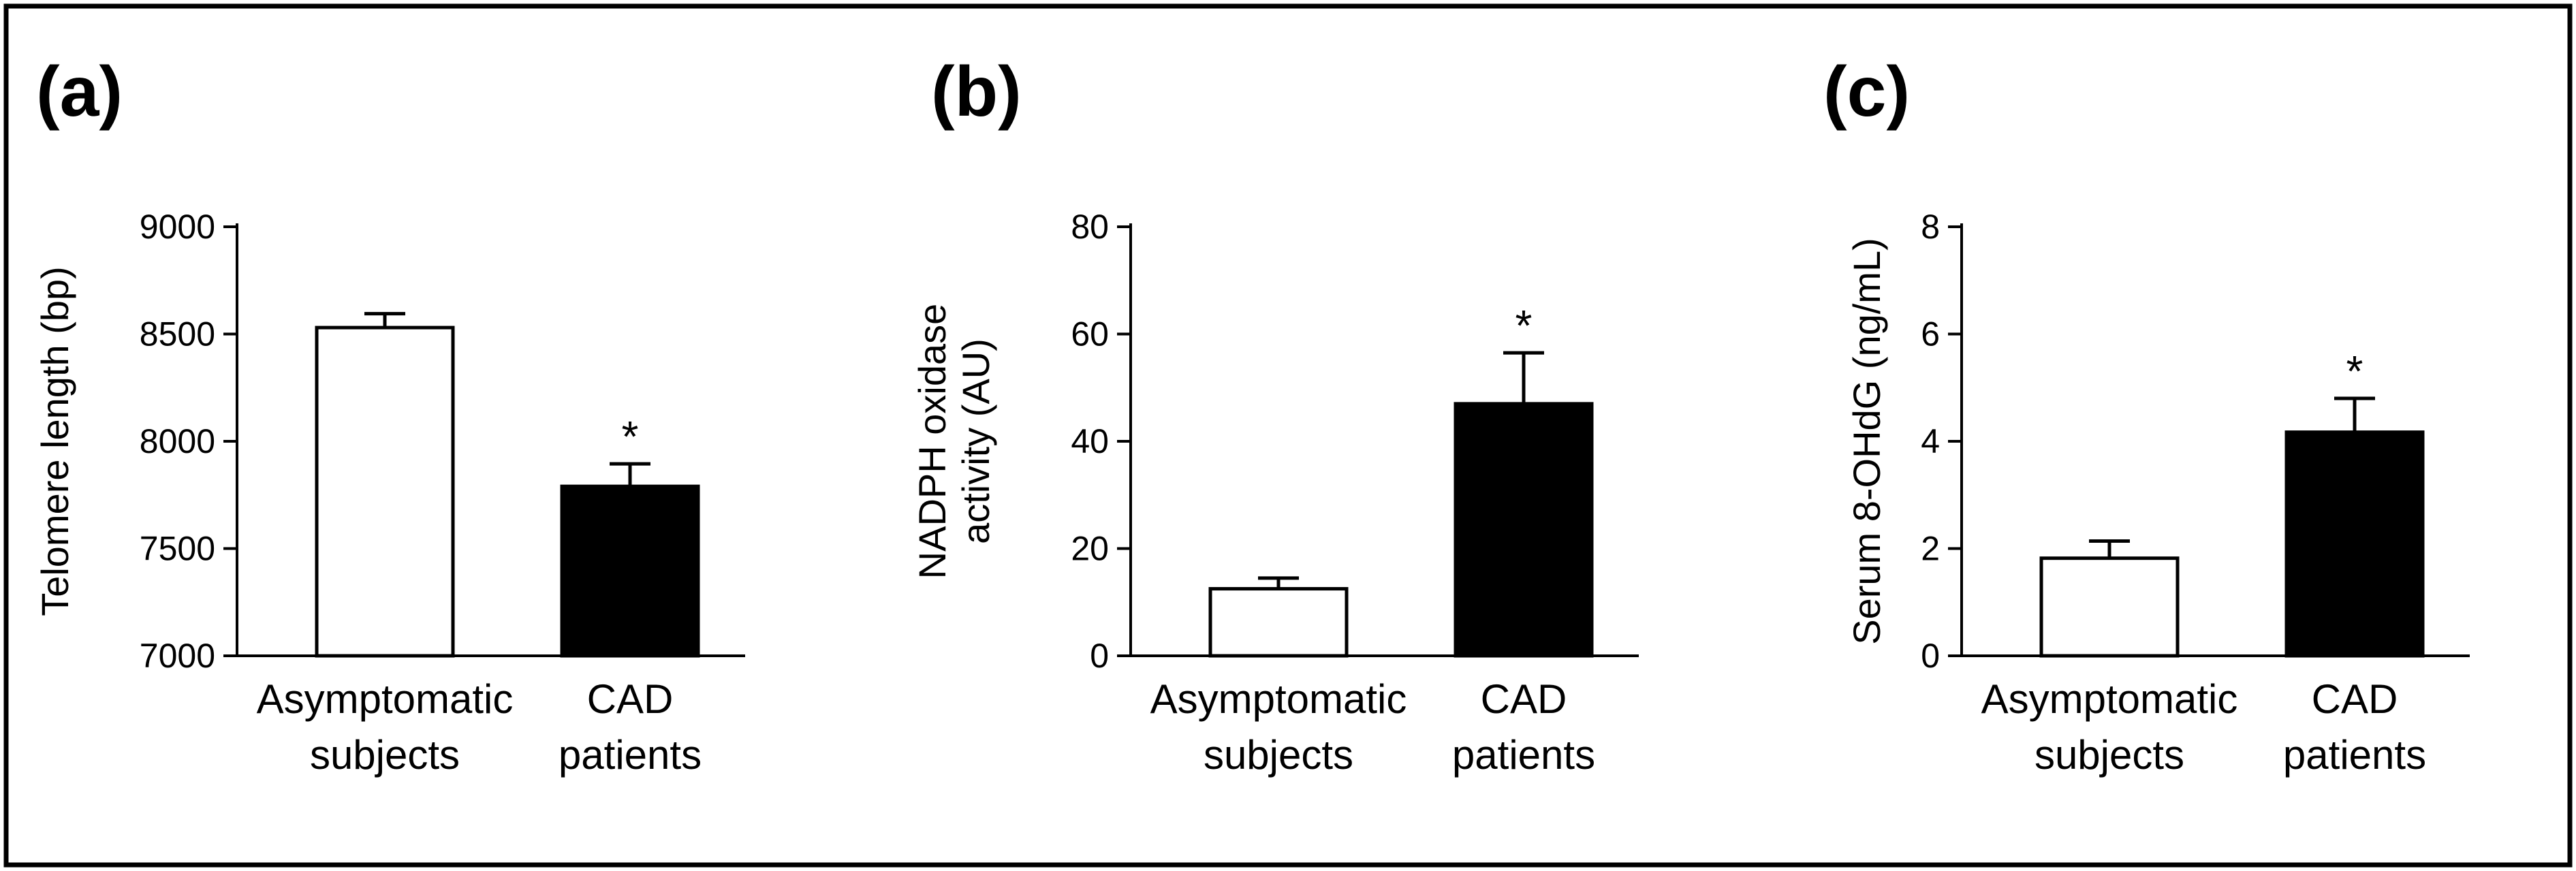  Describe the element at coordinates (1090, 227) in the screenshot. I see `y-tick-label: 80` at that location.